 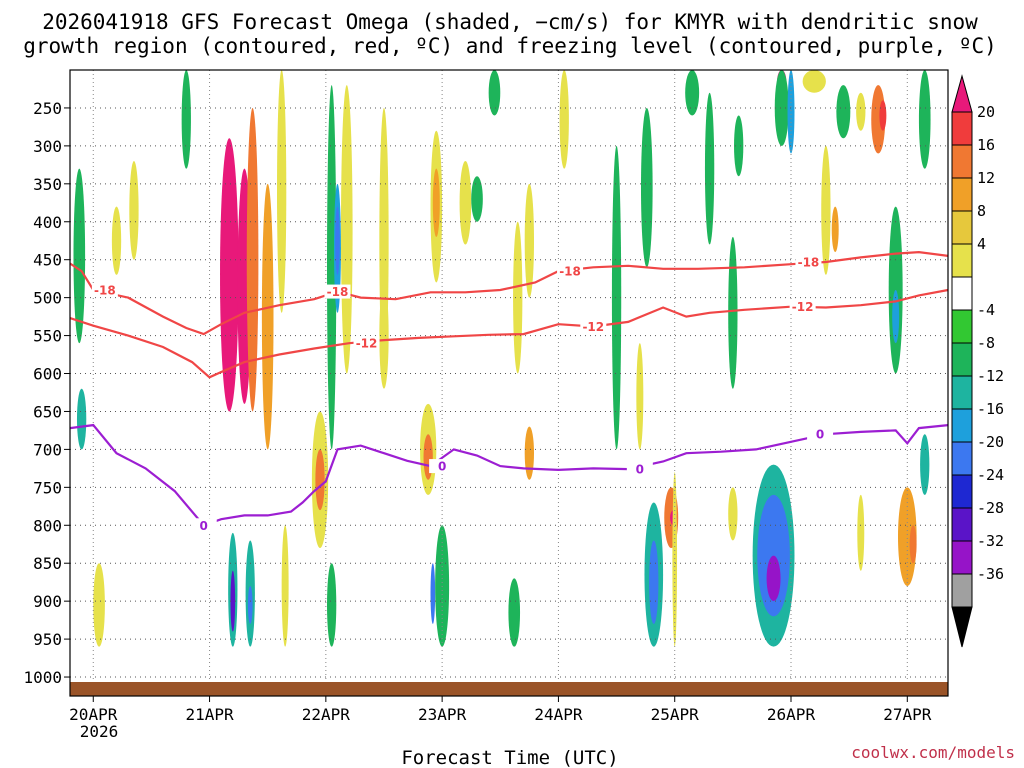 What do you see at coordinates (509, 689) in the screenshot?
I see `ground-band` at bounding box center [509, 689].